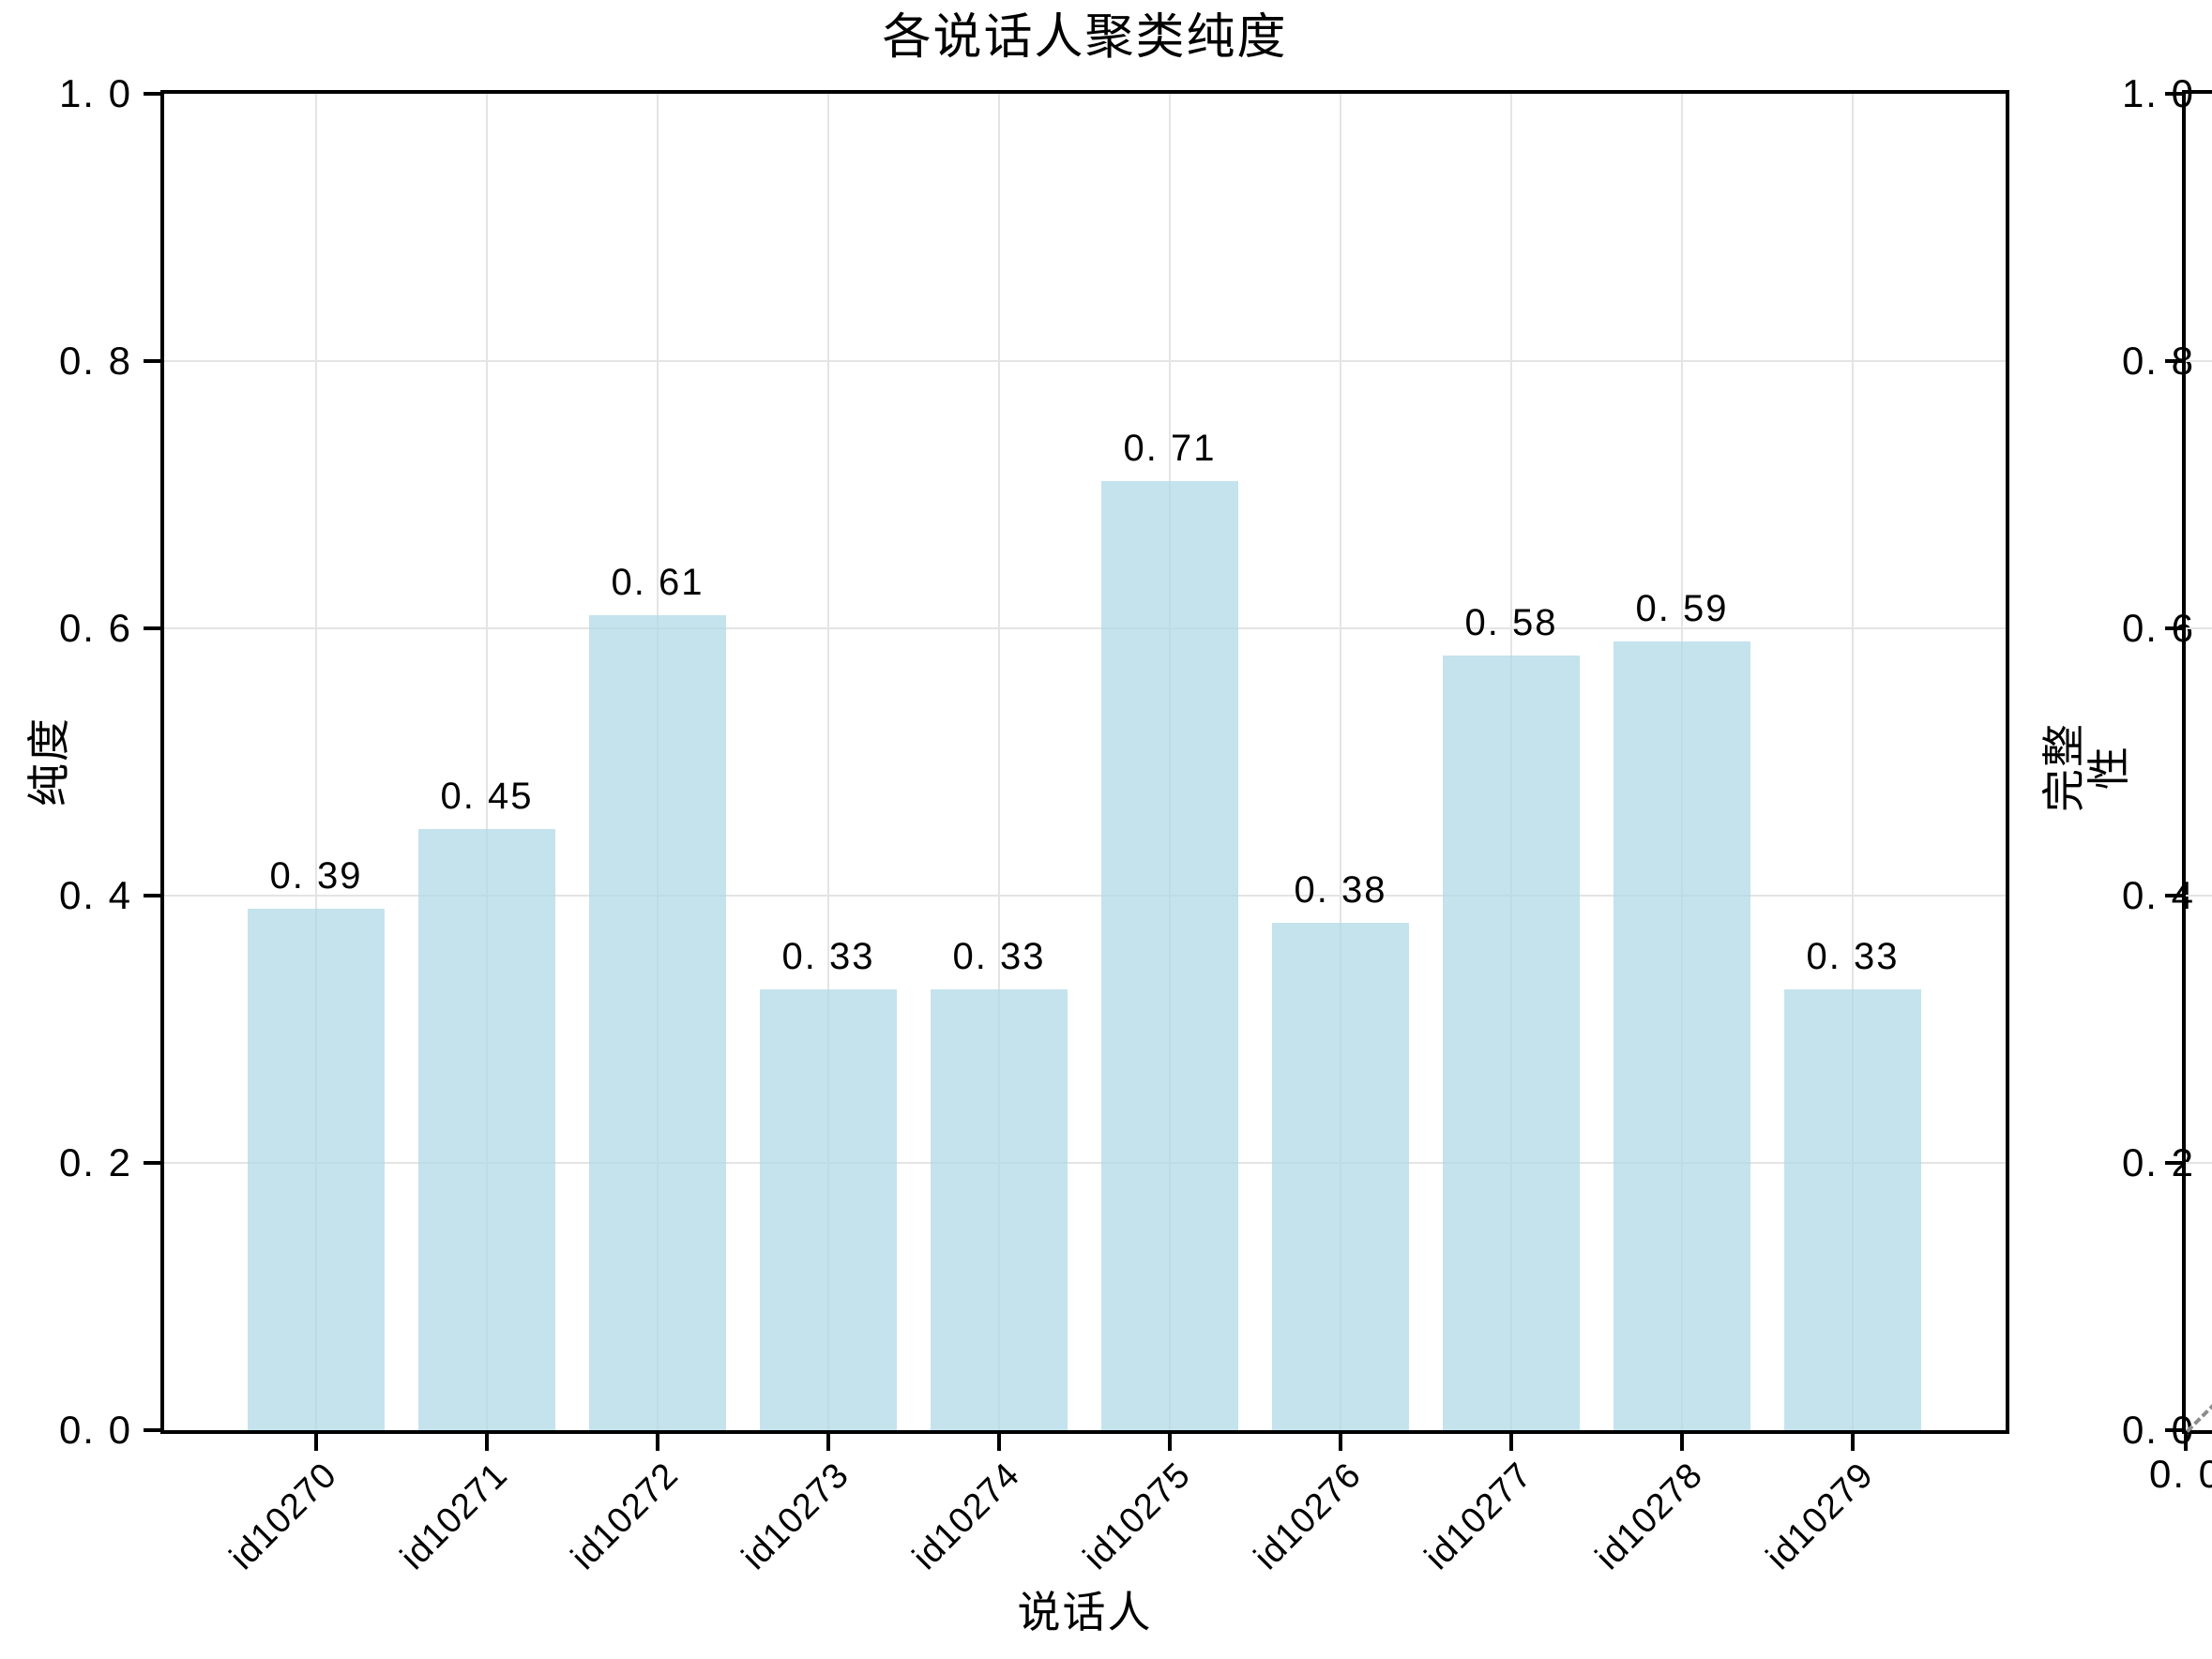  Describe the element at coordinates (2086, 767) in the screenshot. I see `right-y-axis-label: 完整性` at that location.